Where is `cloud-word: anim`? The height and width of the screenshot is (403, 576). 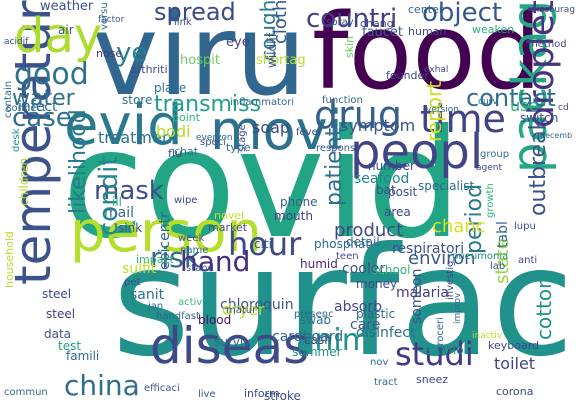 cloud-word: anim is located at coordinates (333, 340).